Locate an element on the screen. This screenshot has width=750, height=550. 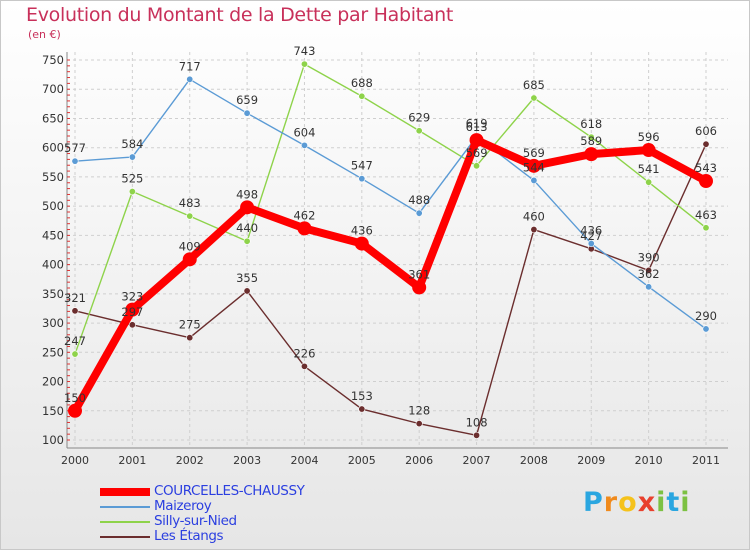
data-label: 290 is located at coordinates (706, 316).